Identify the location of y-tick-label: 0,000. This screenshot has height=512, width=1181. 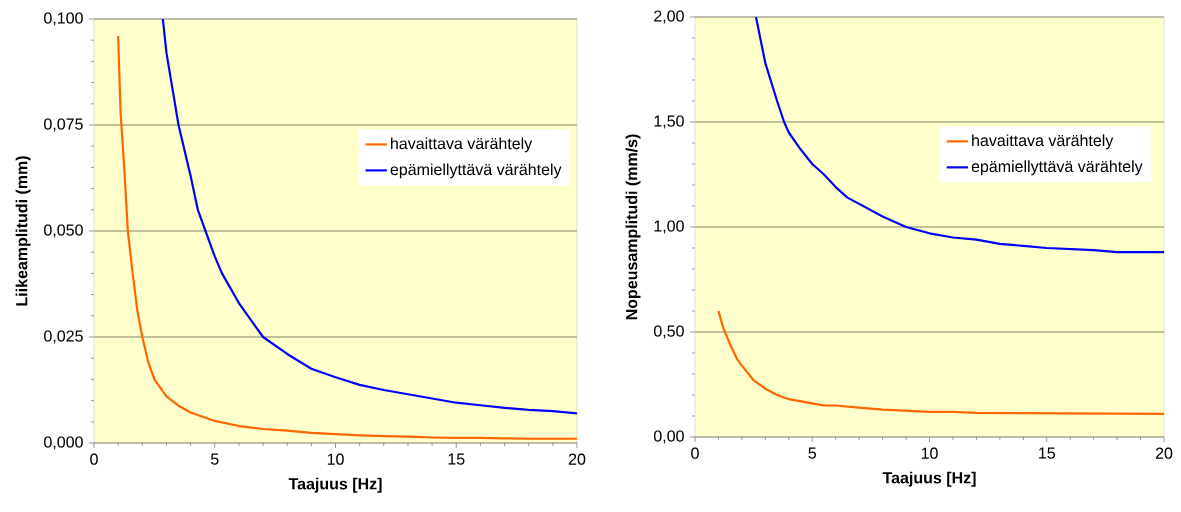
(63, 443).